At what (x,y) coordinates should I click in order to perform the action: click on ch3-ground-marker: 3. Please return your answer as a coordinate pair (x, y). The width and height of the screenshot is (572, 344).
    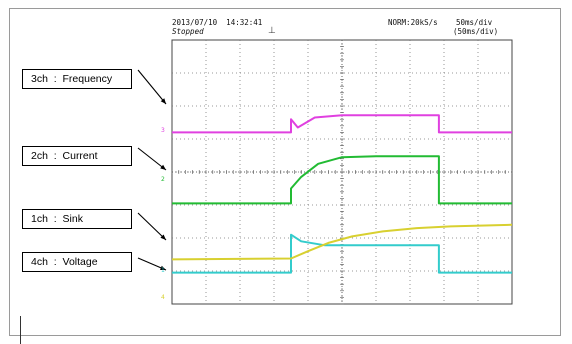
    Looking at the image, I should click on (163, 130).